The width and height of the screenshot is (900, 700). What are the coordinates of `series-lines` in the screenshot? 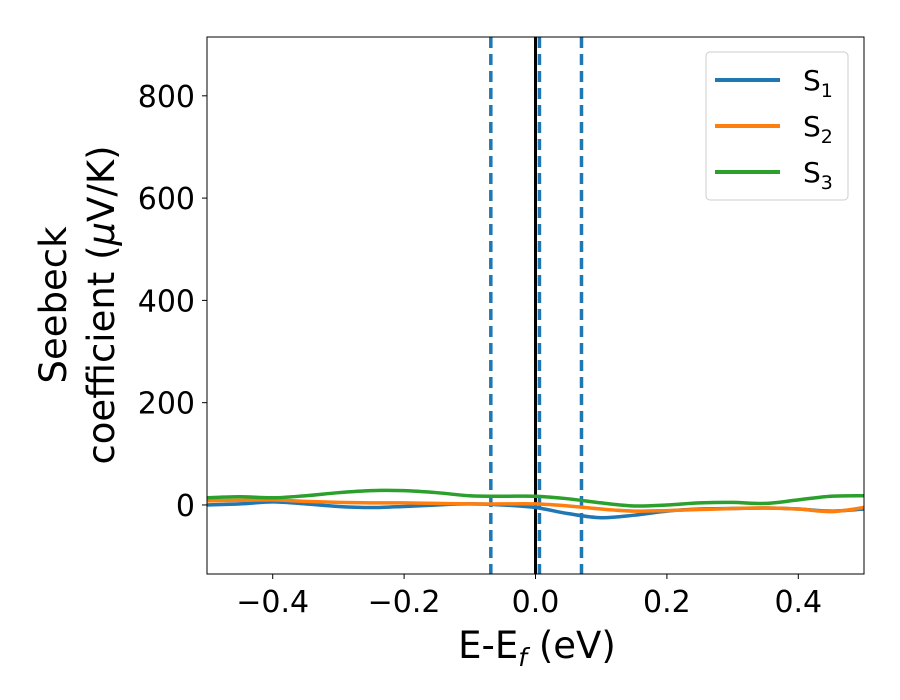 It's located at (535, 504).